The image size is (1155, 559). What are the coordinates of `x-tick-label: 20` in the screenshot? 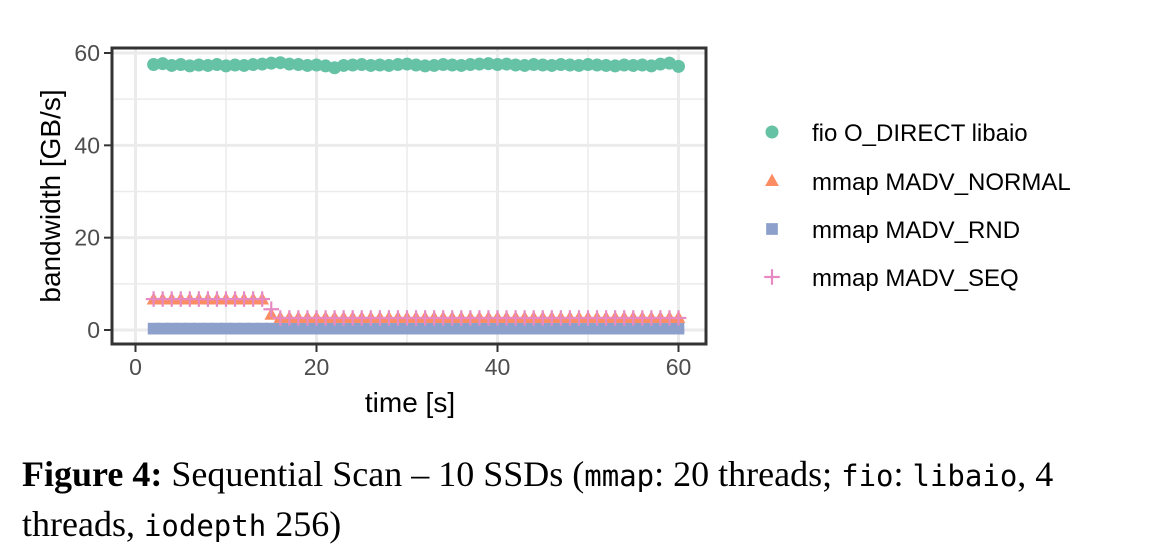 It's located at (317, 367).